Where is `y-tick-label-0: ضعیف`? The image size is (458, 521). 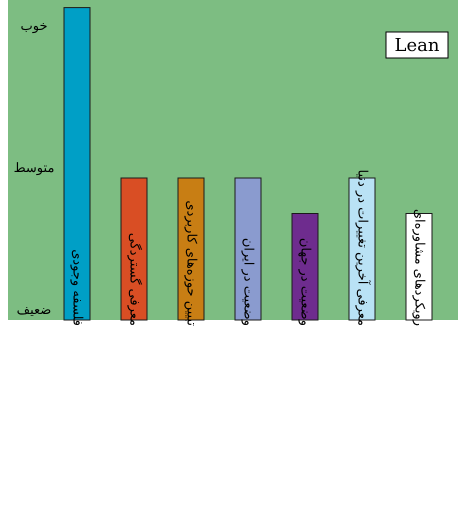
y-tick-label-0: ضعیف is located at coordinates (34, 310).